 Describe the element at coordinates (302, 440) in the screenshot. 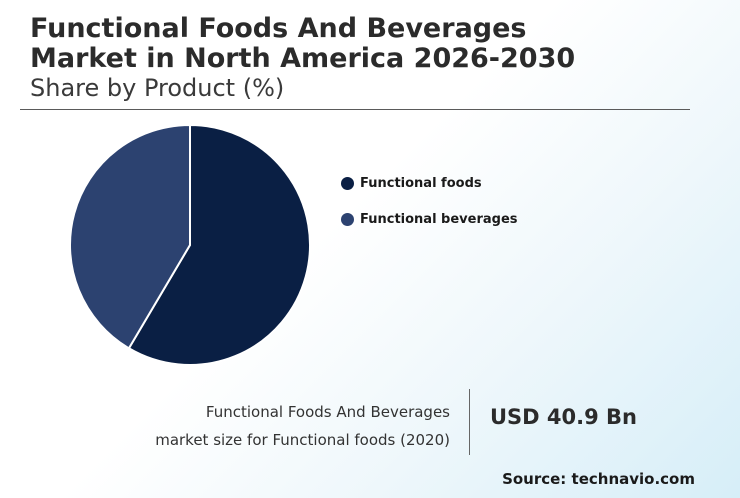

I see `market-size-description-line-2: market size for Functional foods (2020)` at that location.